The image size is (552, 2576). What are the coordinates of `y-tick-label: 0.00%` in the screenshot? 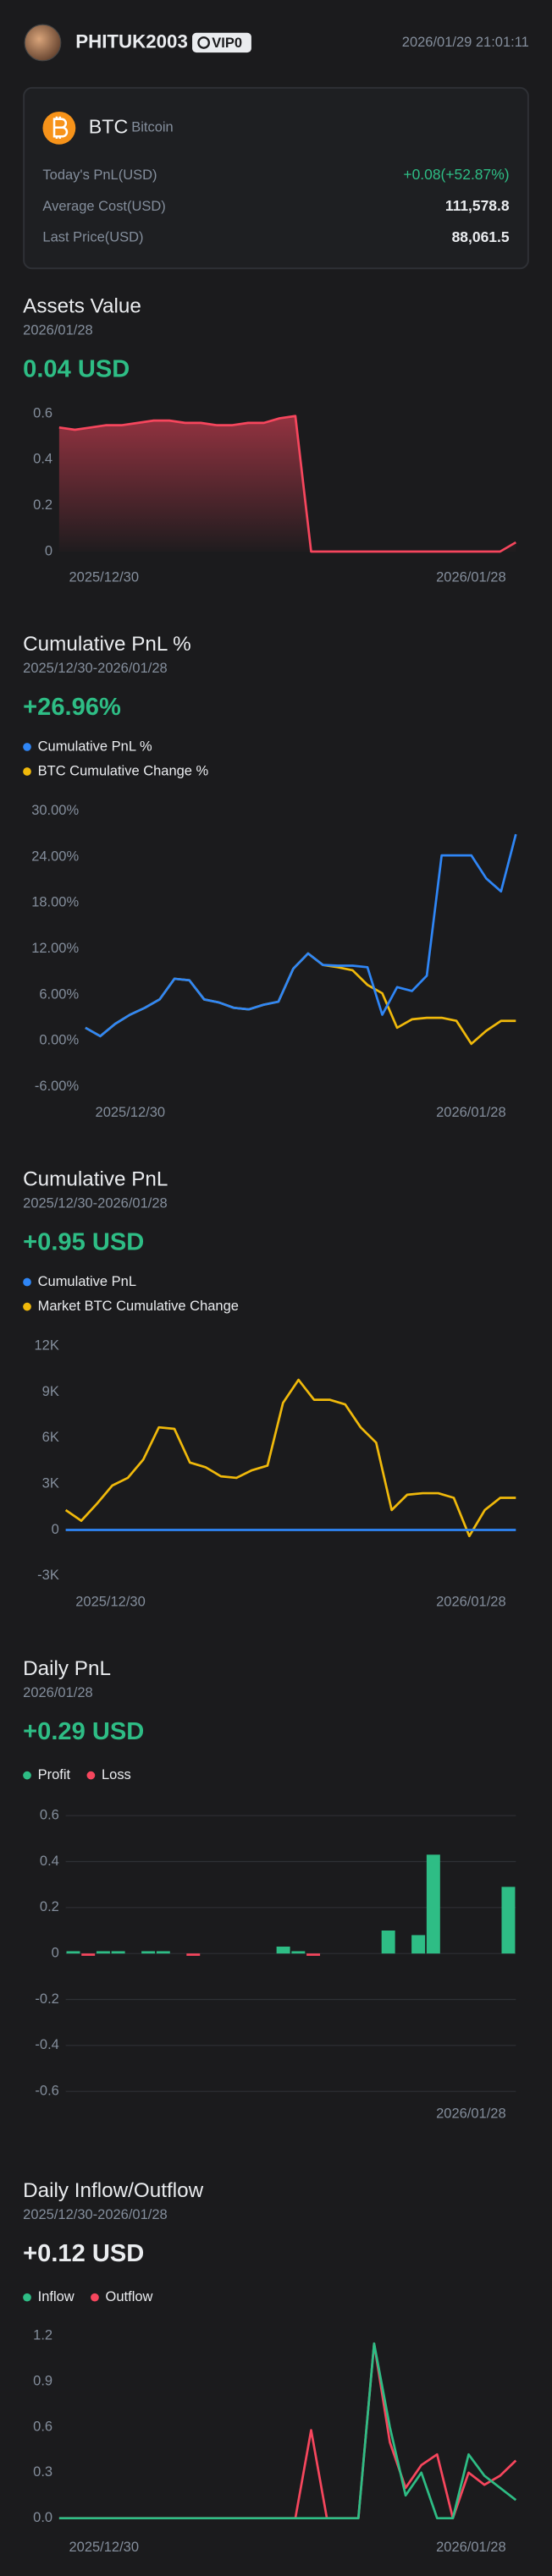 It's located at (59, 1040).